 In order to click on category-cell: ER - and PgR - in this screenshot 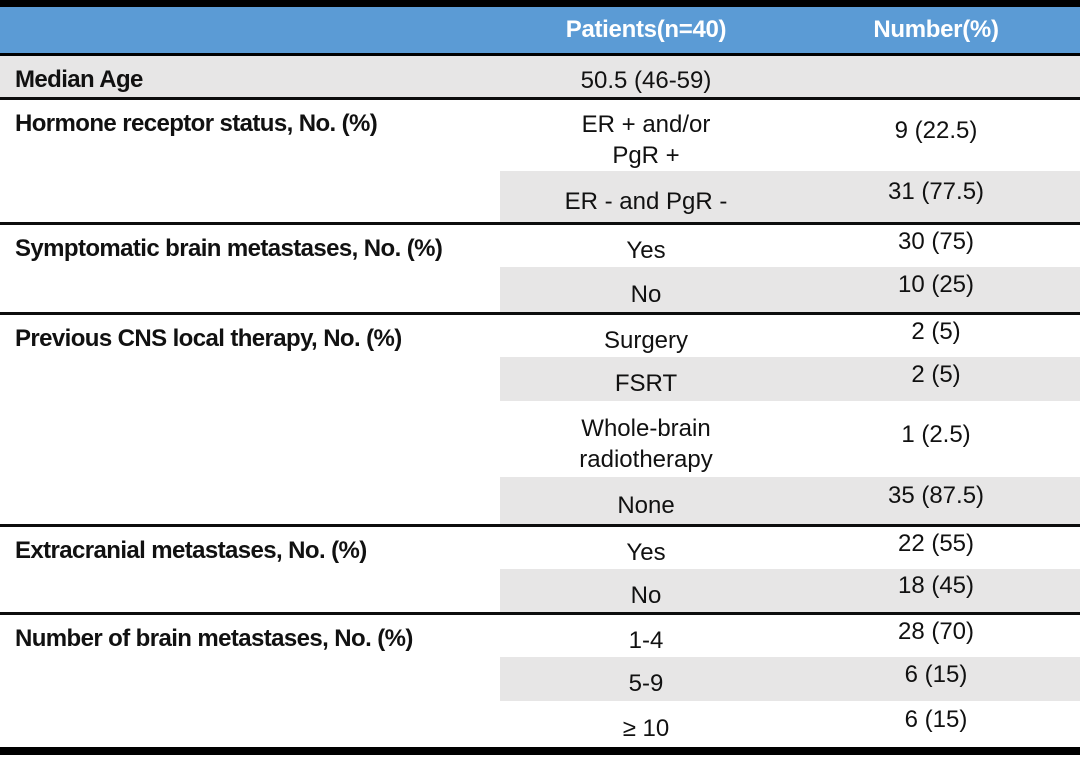, I will do `click(646, 197)`.